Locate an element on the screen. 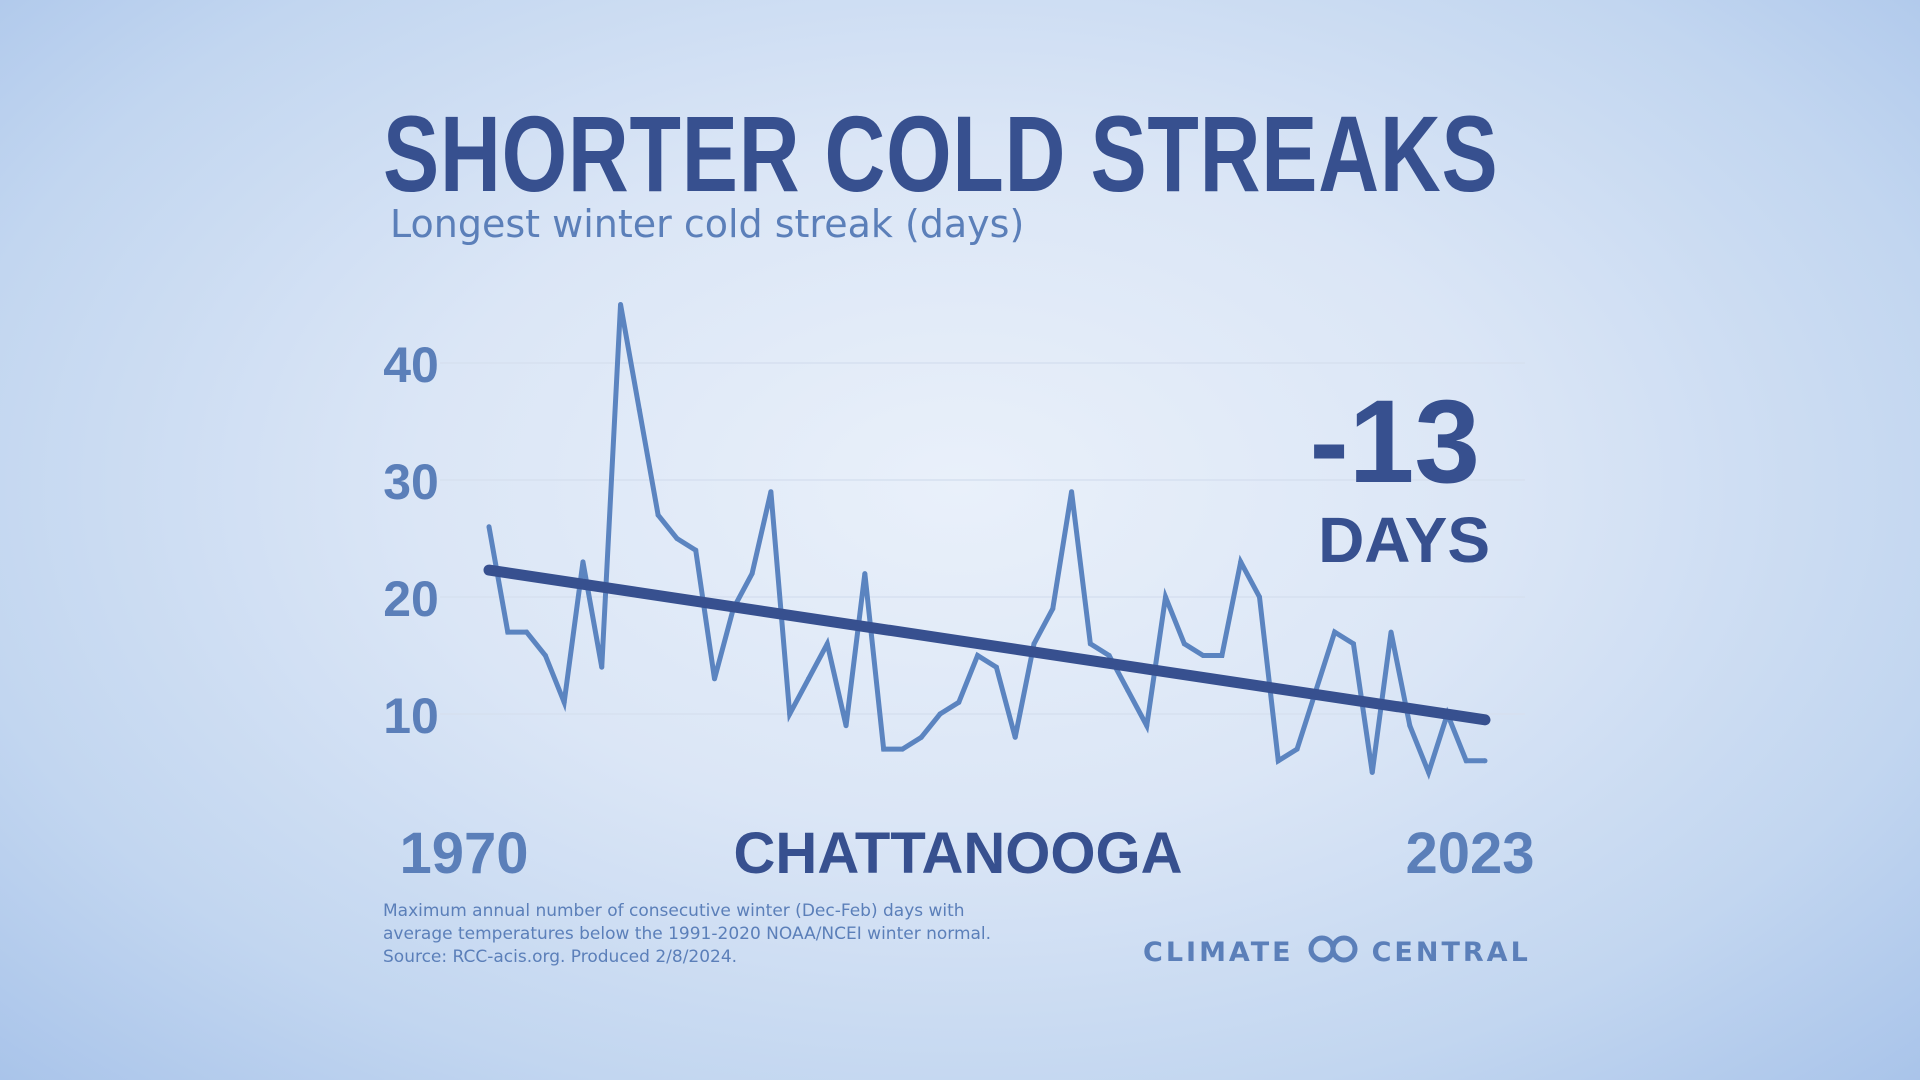 Image resolution: width=1920 pixels, height=1080 pixels. location-label: CHATTANOOGA is located at coordinates (958, 853).